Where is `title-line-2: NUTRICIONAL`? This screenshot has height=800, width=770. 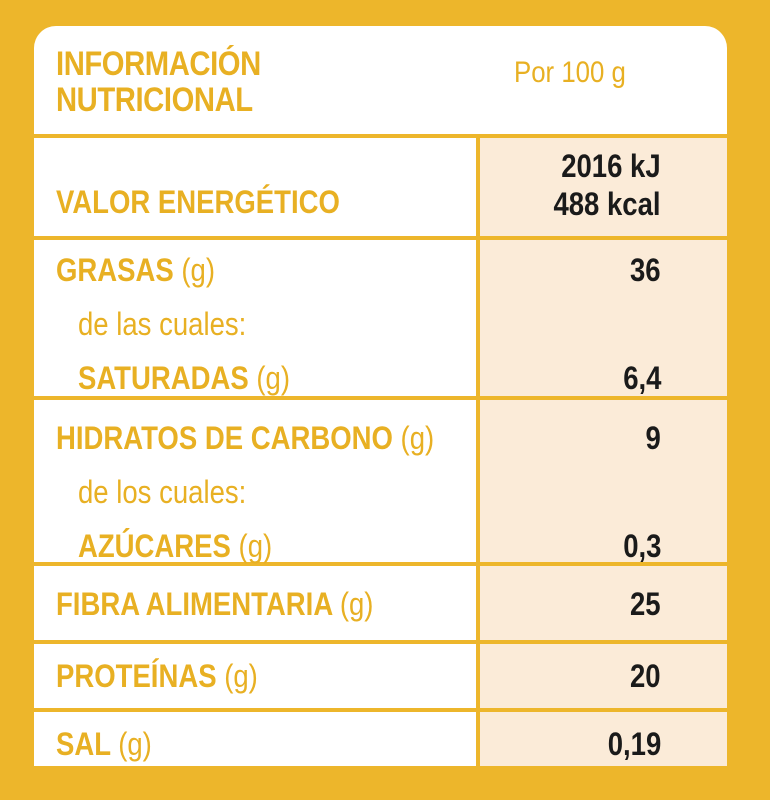 title-line-2: NUTRICIONAL is located at coordinates (154, 100).